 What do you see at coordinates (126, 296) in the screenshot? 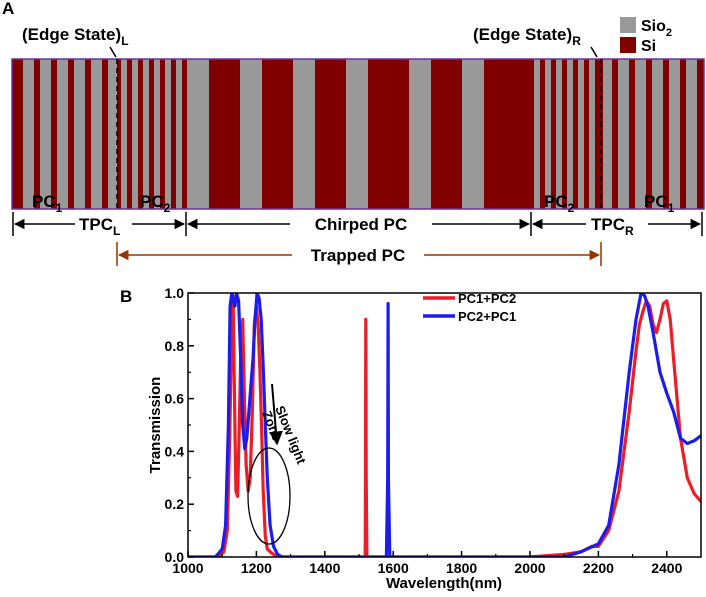
I see `panel-b-label: B` at bounding box center [126, 296].